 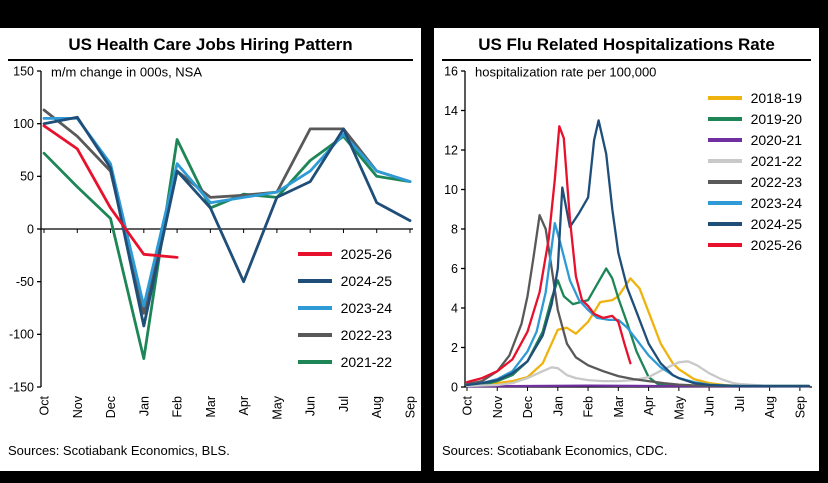 What do you see at coordinates (21, 387) in the screenshot?
I see `svg-text: -150` at bounding box center [21, 387].